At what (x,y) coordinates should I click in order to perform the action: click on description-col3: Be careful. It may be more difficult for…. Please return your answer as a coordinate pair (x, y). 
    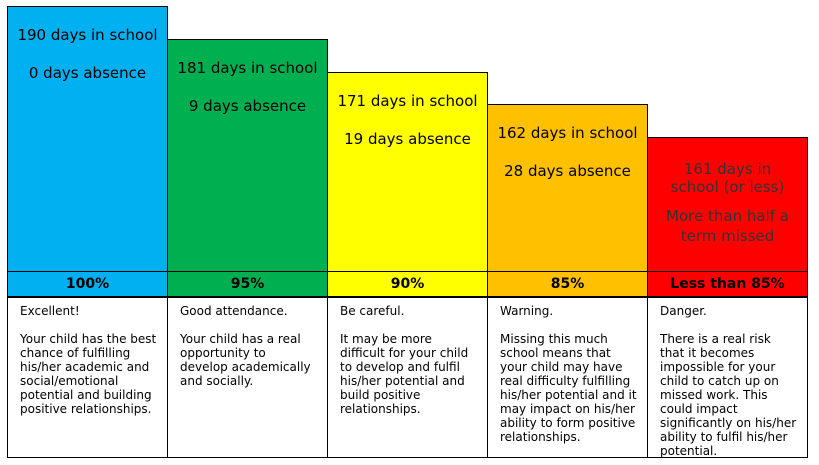
    Looking at the image, I should click on (407, 377).